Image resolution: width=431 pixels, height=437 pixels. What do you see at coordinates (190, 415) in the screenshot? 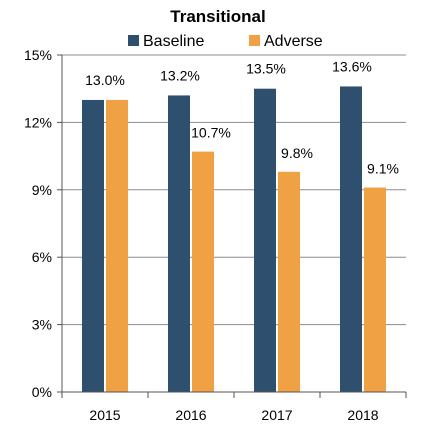
I see `x-tick-label: 2016` at bounding box center [190, 415].